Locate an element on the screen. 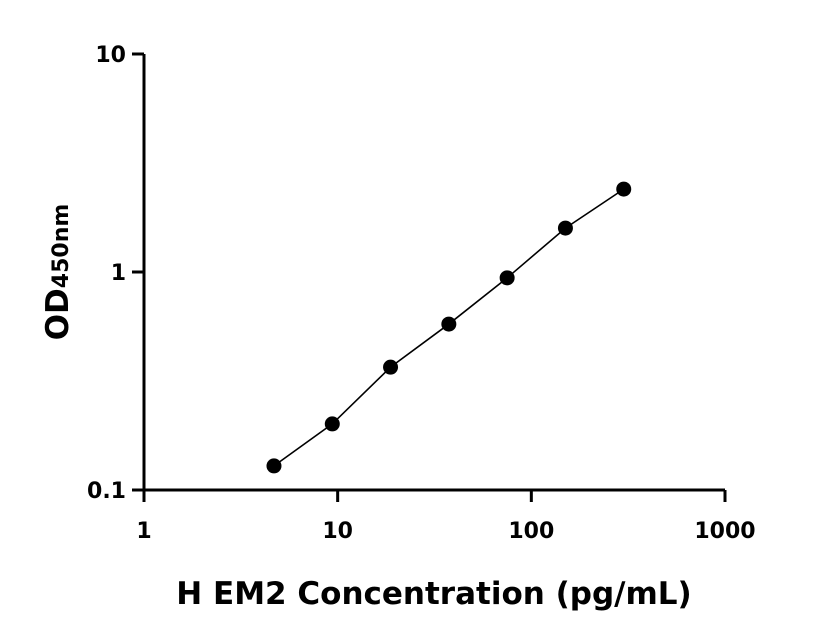 This screenshot has width=816, height=644. x-axis-label: H EM2 Concentration (pg/mL) is located at coordinates (433, 594).